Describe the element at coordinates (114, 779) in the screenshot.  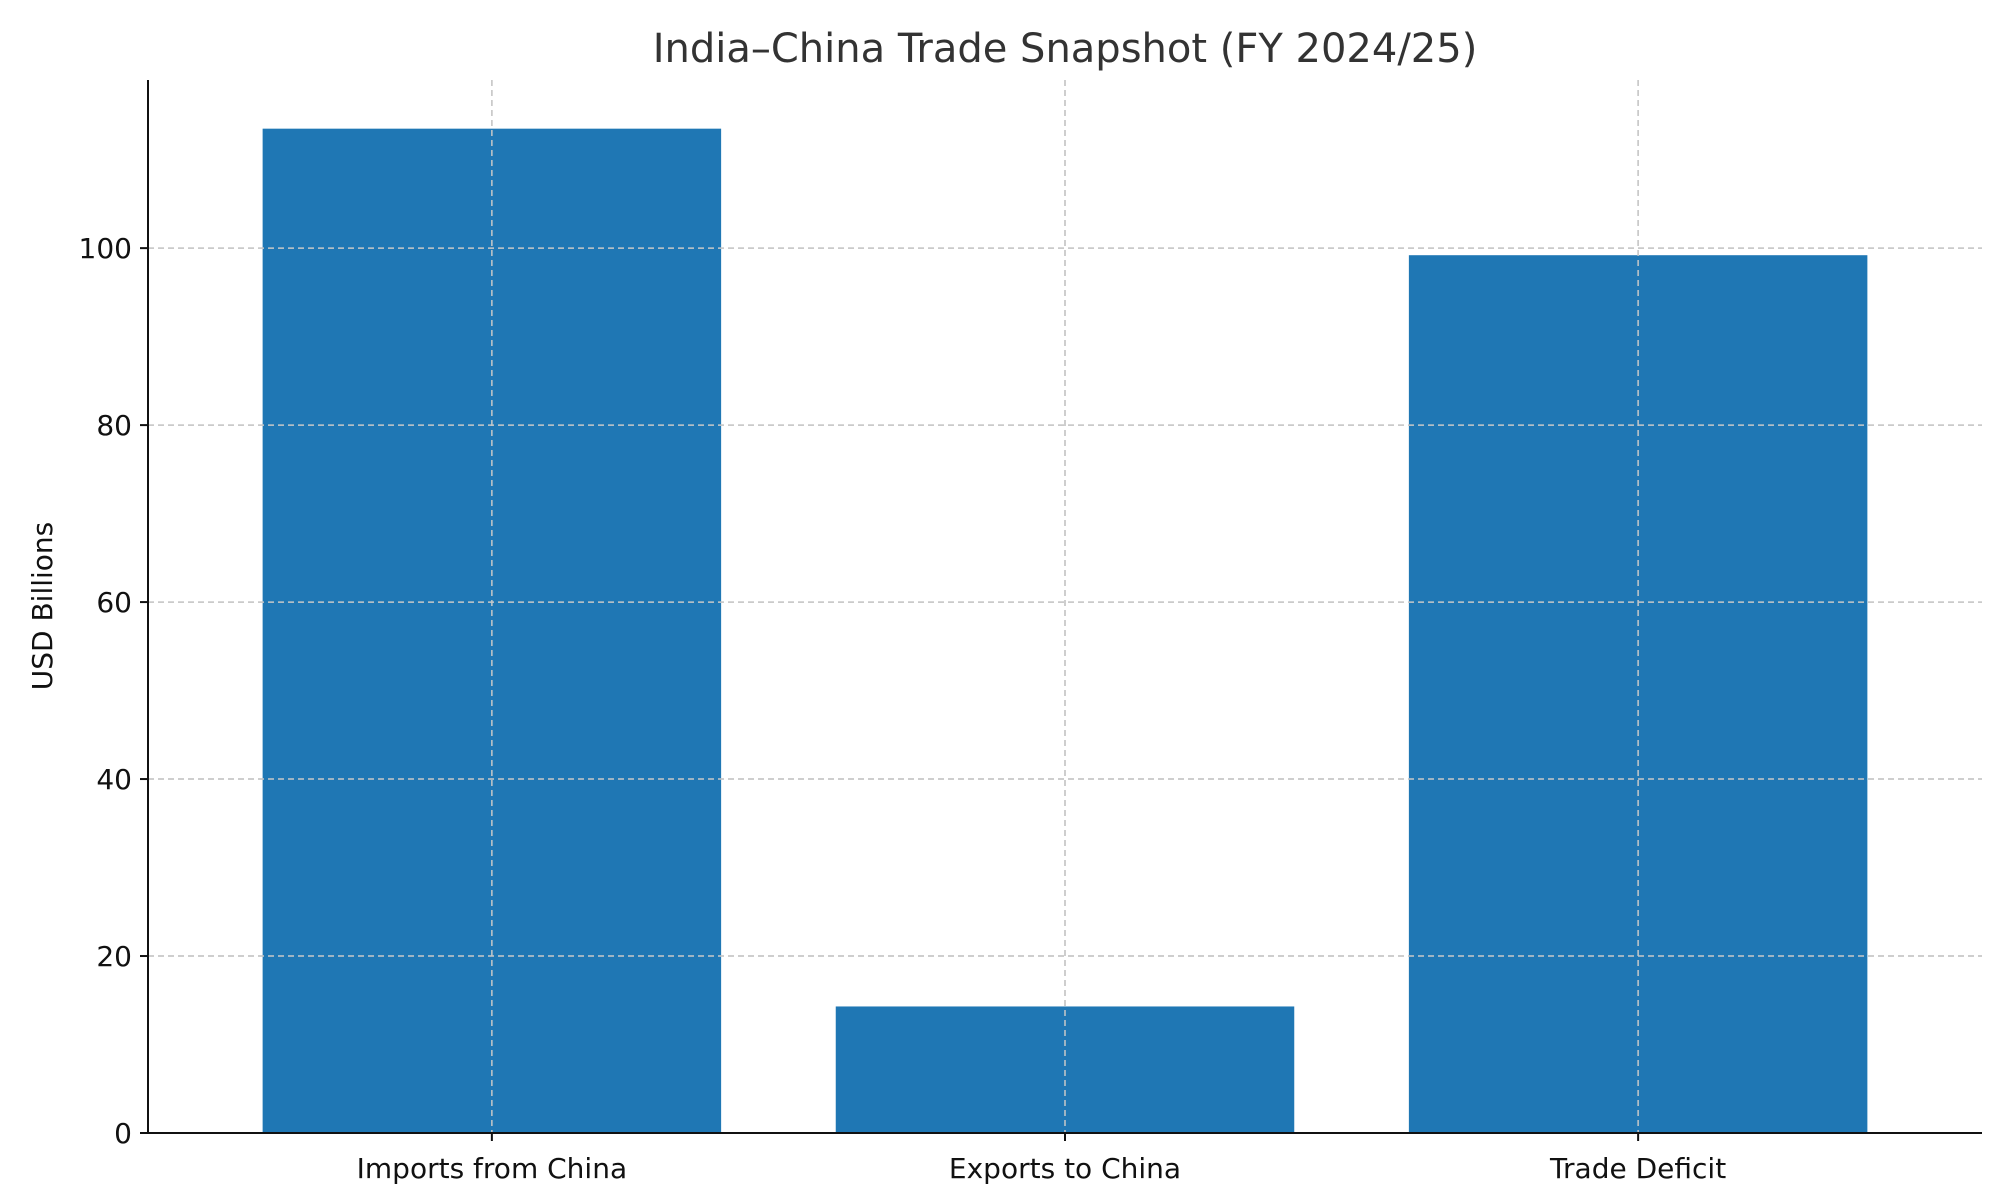
I see `y-tick-label: 40` at that location.